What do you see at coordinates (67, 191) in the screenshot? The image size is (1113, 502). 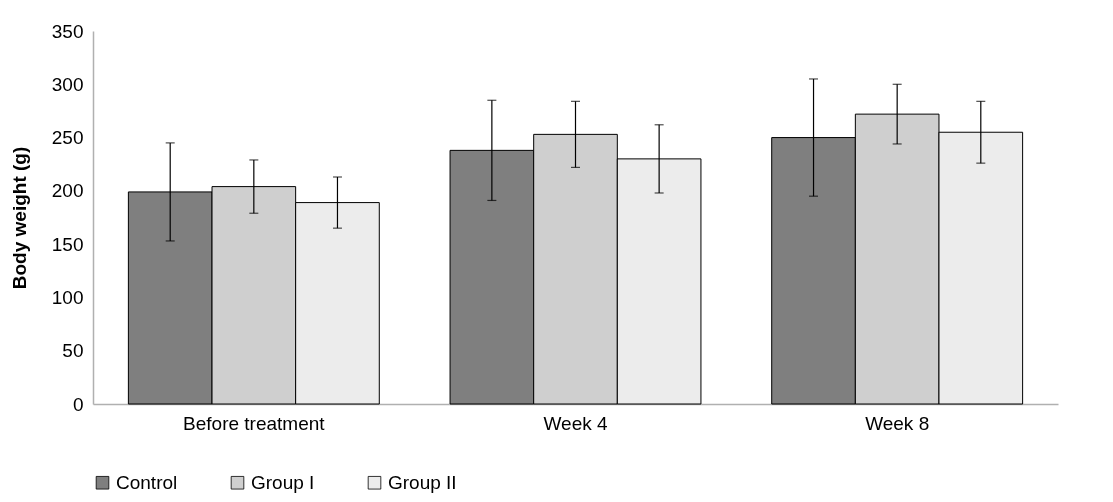 I see `y-tick-label: 200` at bounding box center [67, 191].